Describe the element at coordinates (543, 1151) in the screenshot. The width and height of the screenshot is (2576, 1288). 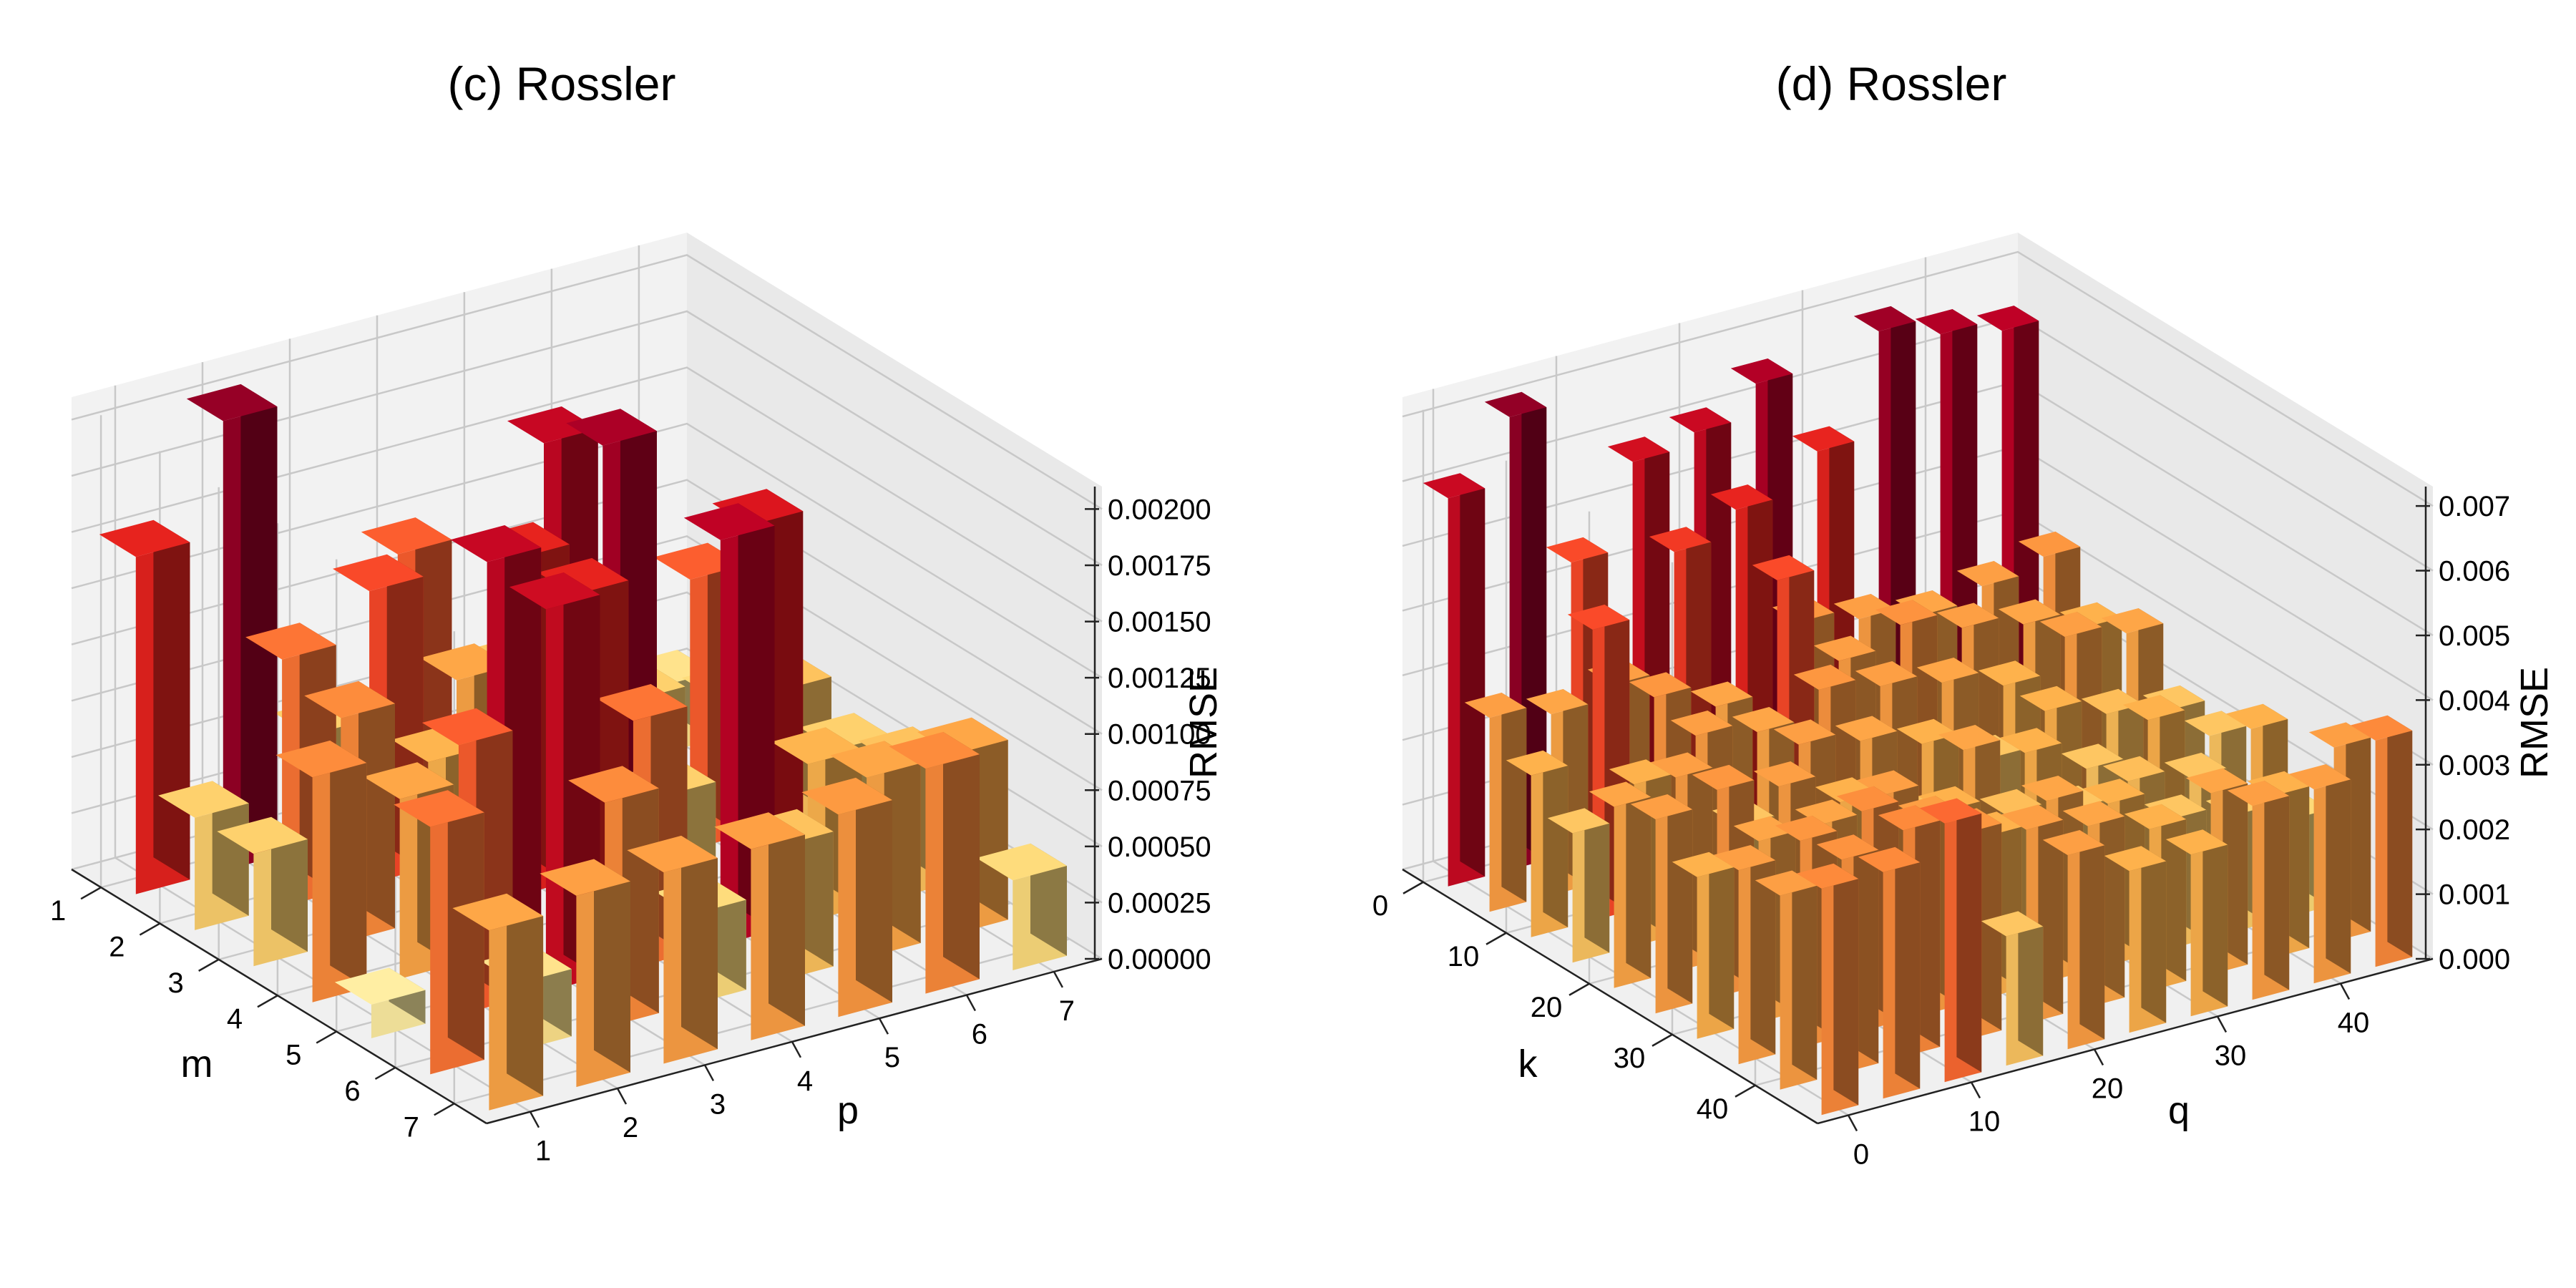
I see `y-tick-label: 1` at that location.